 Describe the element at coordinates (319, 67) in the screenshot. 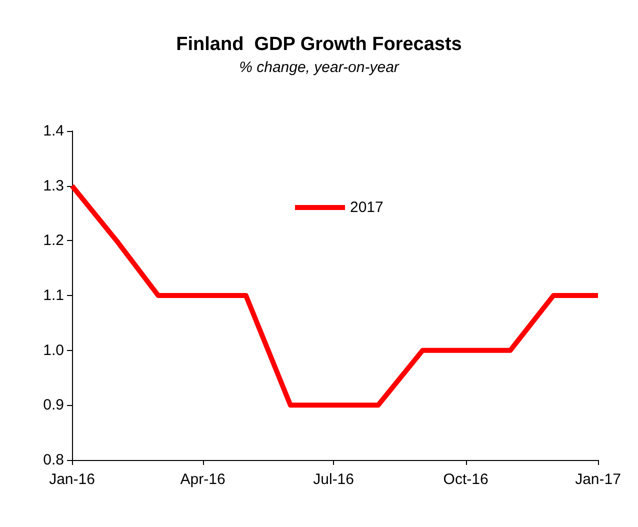

I see `chart-subtitle: % change, year-on-year` at that location.